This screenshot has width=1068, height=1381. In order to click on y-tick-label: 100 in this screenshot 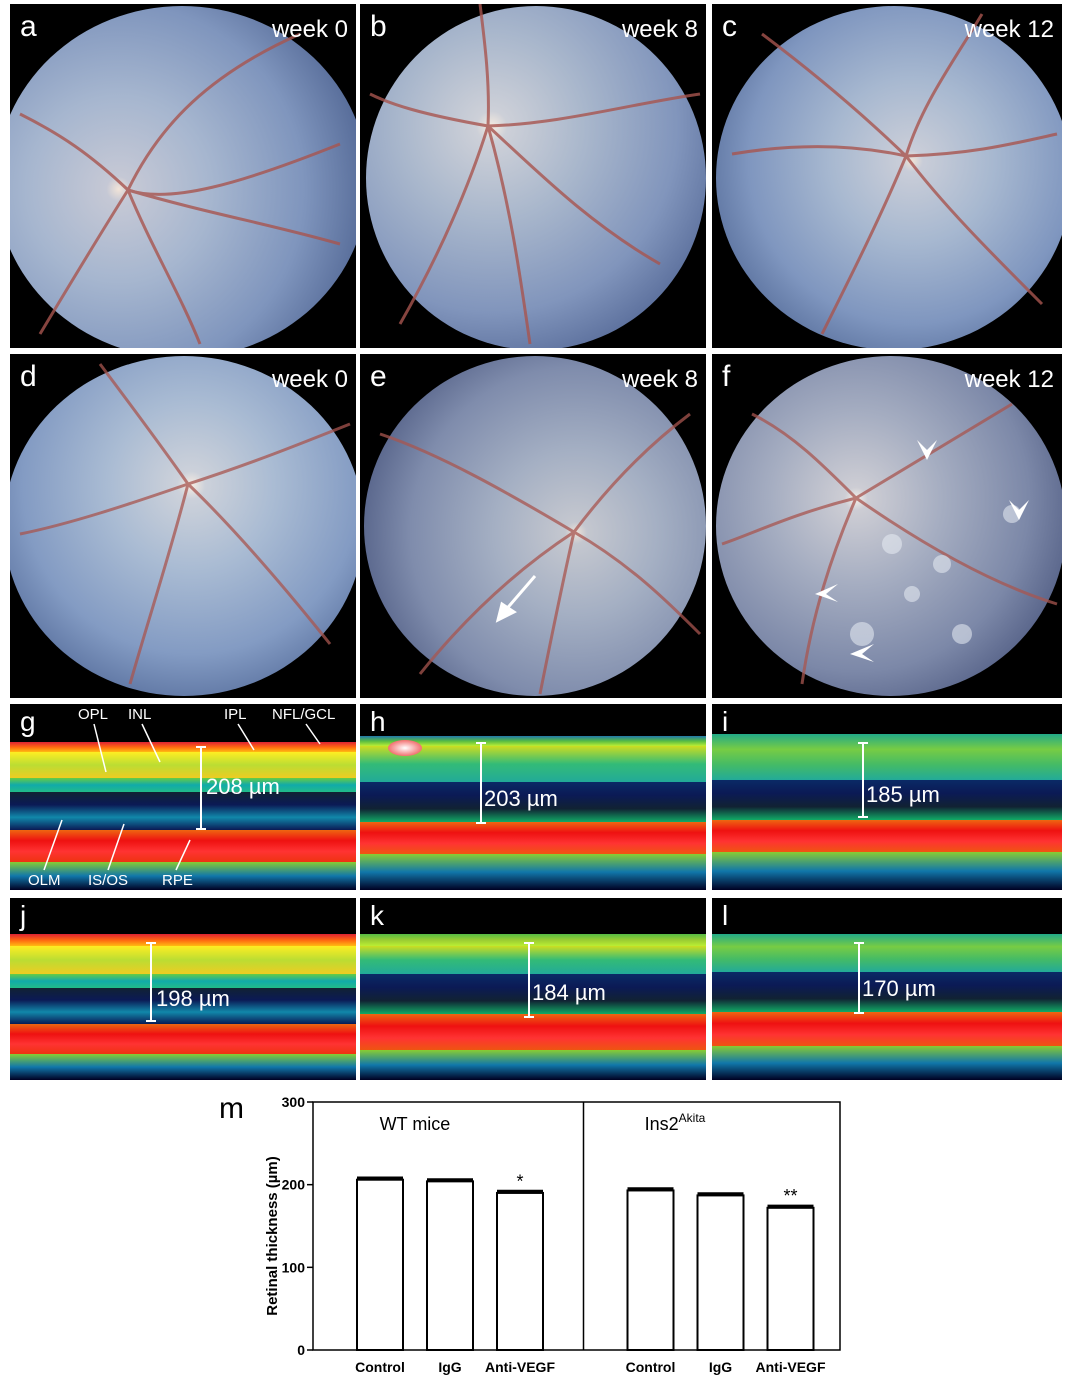, I will do `click(294, 1267)`.